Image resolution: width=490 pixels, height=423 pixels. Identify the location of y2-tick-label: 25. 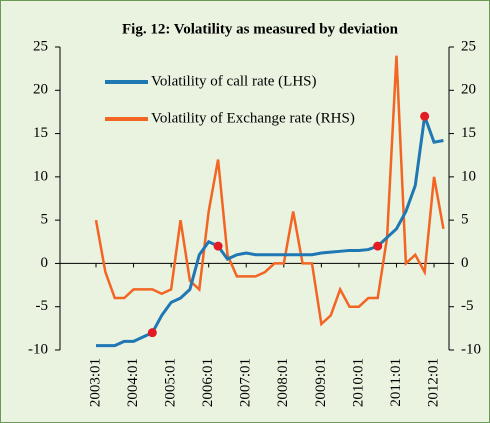
(468, 46).